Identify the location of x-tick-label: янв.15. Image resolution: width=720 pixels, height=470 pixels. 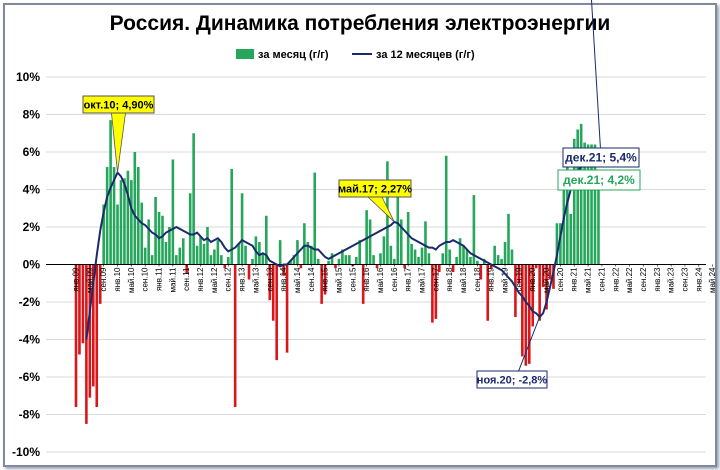
(325, 279).